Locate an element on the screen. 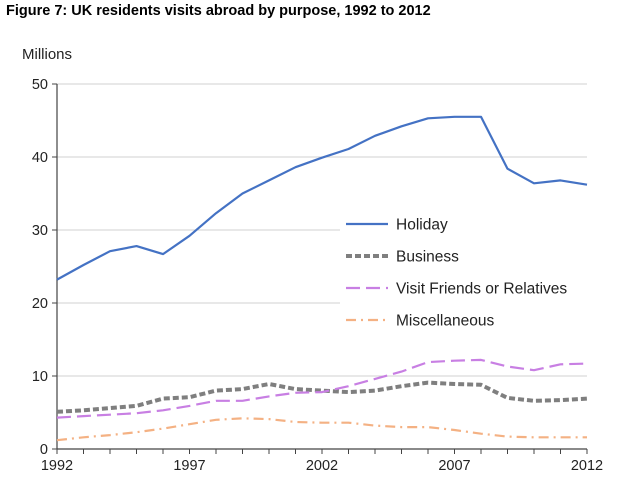 The height and width of the screenshot is (497, 630). y-tick-label-50: 50 is located at coordinates (40, 85).